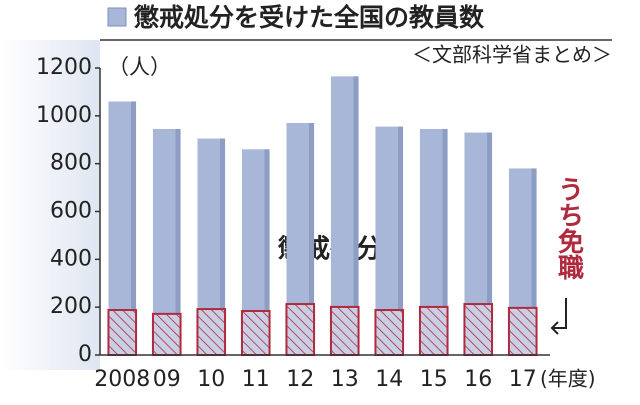 This screenshot has height=405, width=640. Describe the element at coordinates (71, 211) in the screenshot. I see `y-tick-label: 600` at that location.